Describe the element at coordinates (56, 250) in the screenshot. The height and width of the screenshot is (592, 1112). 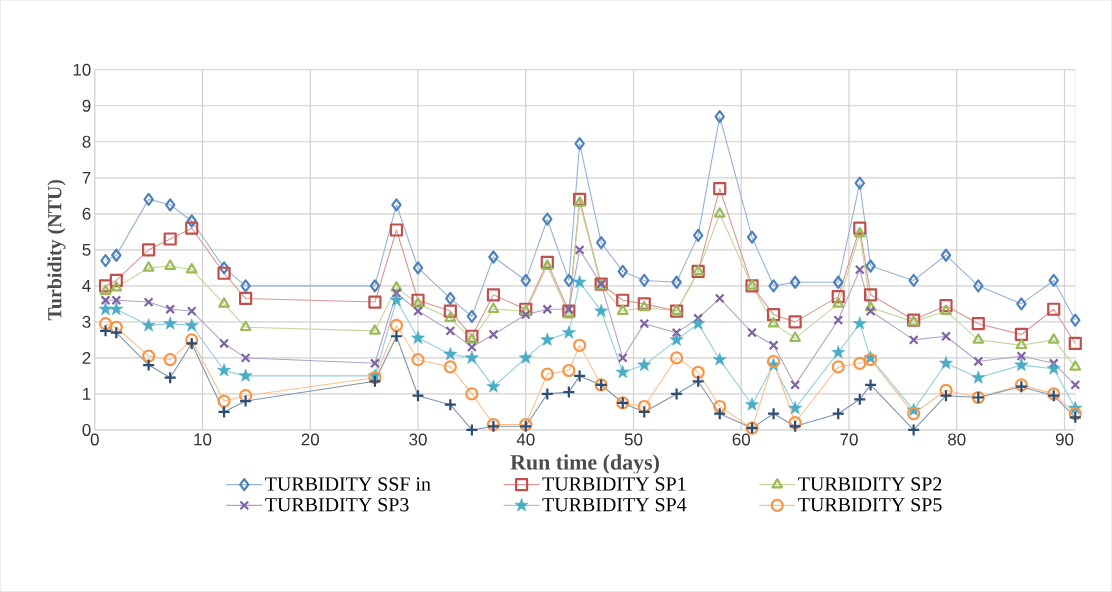
I see `y-axis-title: Turbidity (NTU)` at that location.